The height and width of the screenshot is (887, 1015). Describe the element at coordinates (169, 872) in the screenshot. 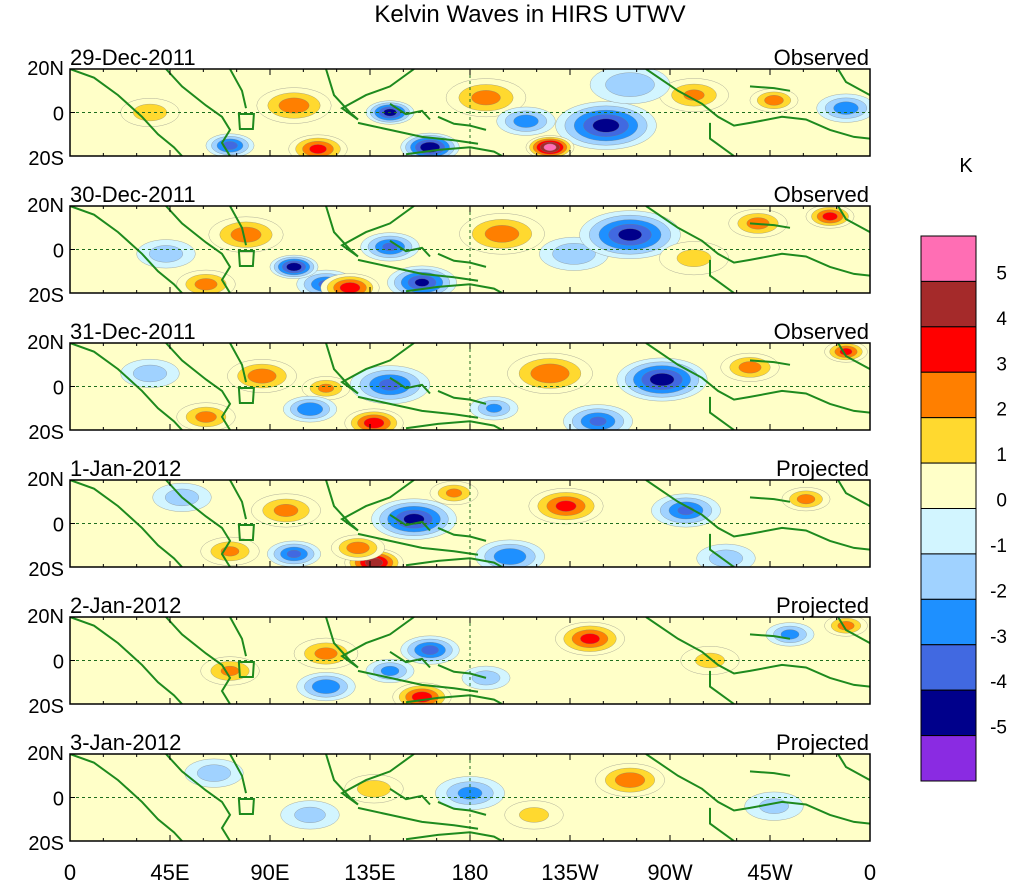

I see `x-tick-label: 45E` at that location.